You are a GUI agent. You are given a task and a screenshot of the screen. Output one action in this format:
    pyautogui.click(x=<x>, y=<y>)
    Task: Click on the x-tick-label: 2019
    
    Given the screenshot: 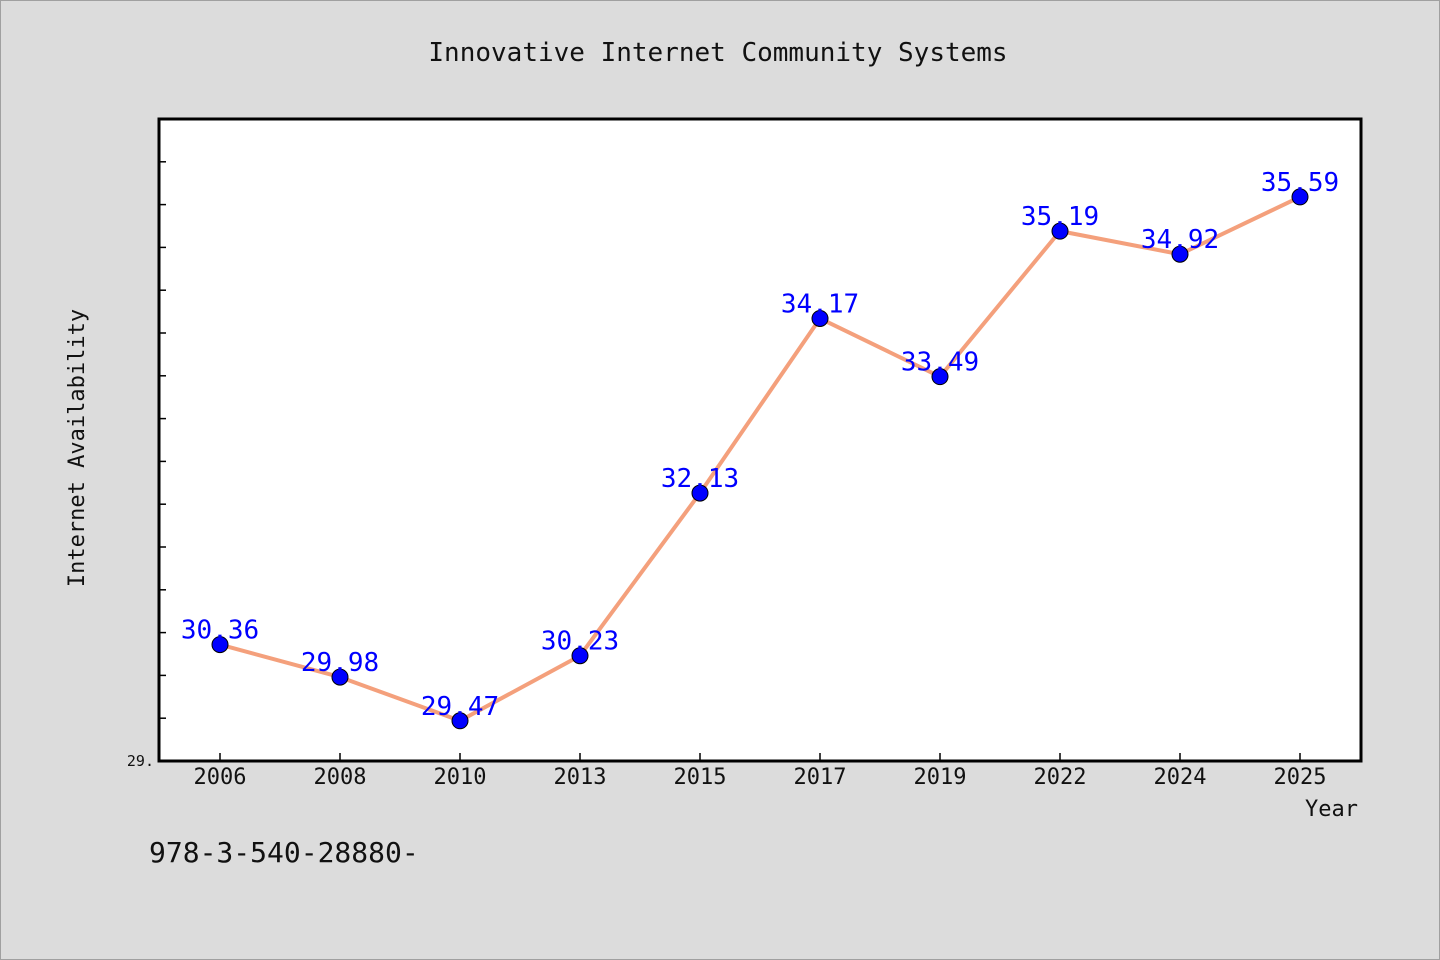 What is the action you would take?
    pyautogui.click(x=940, y=777)
    